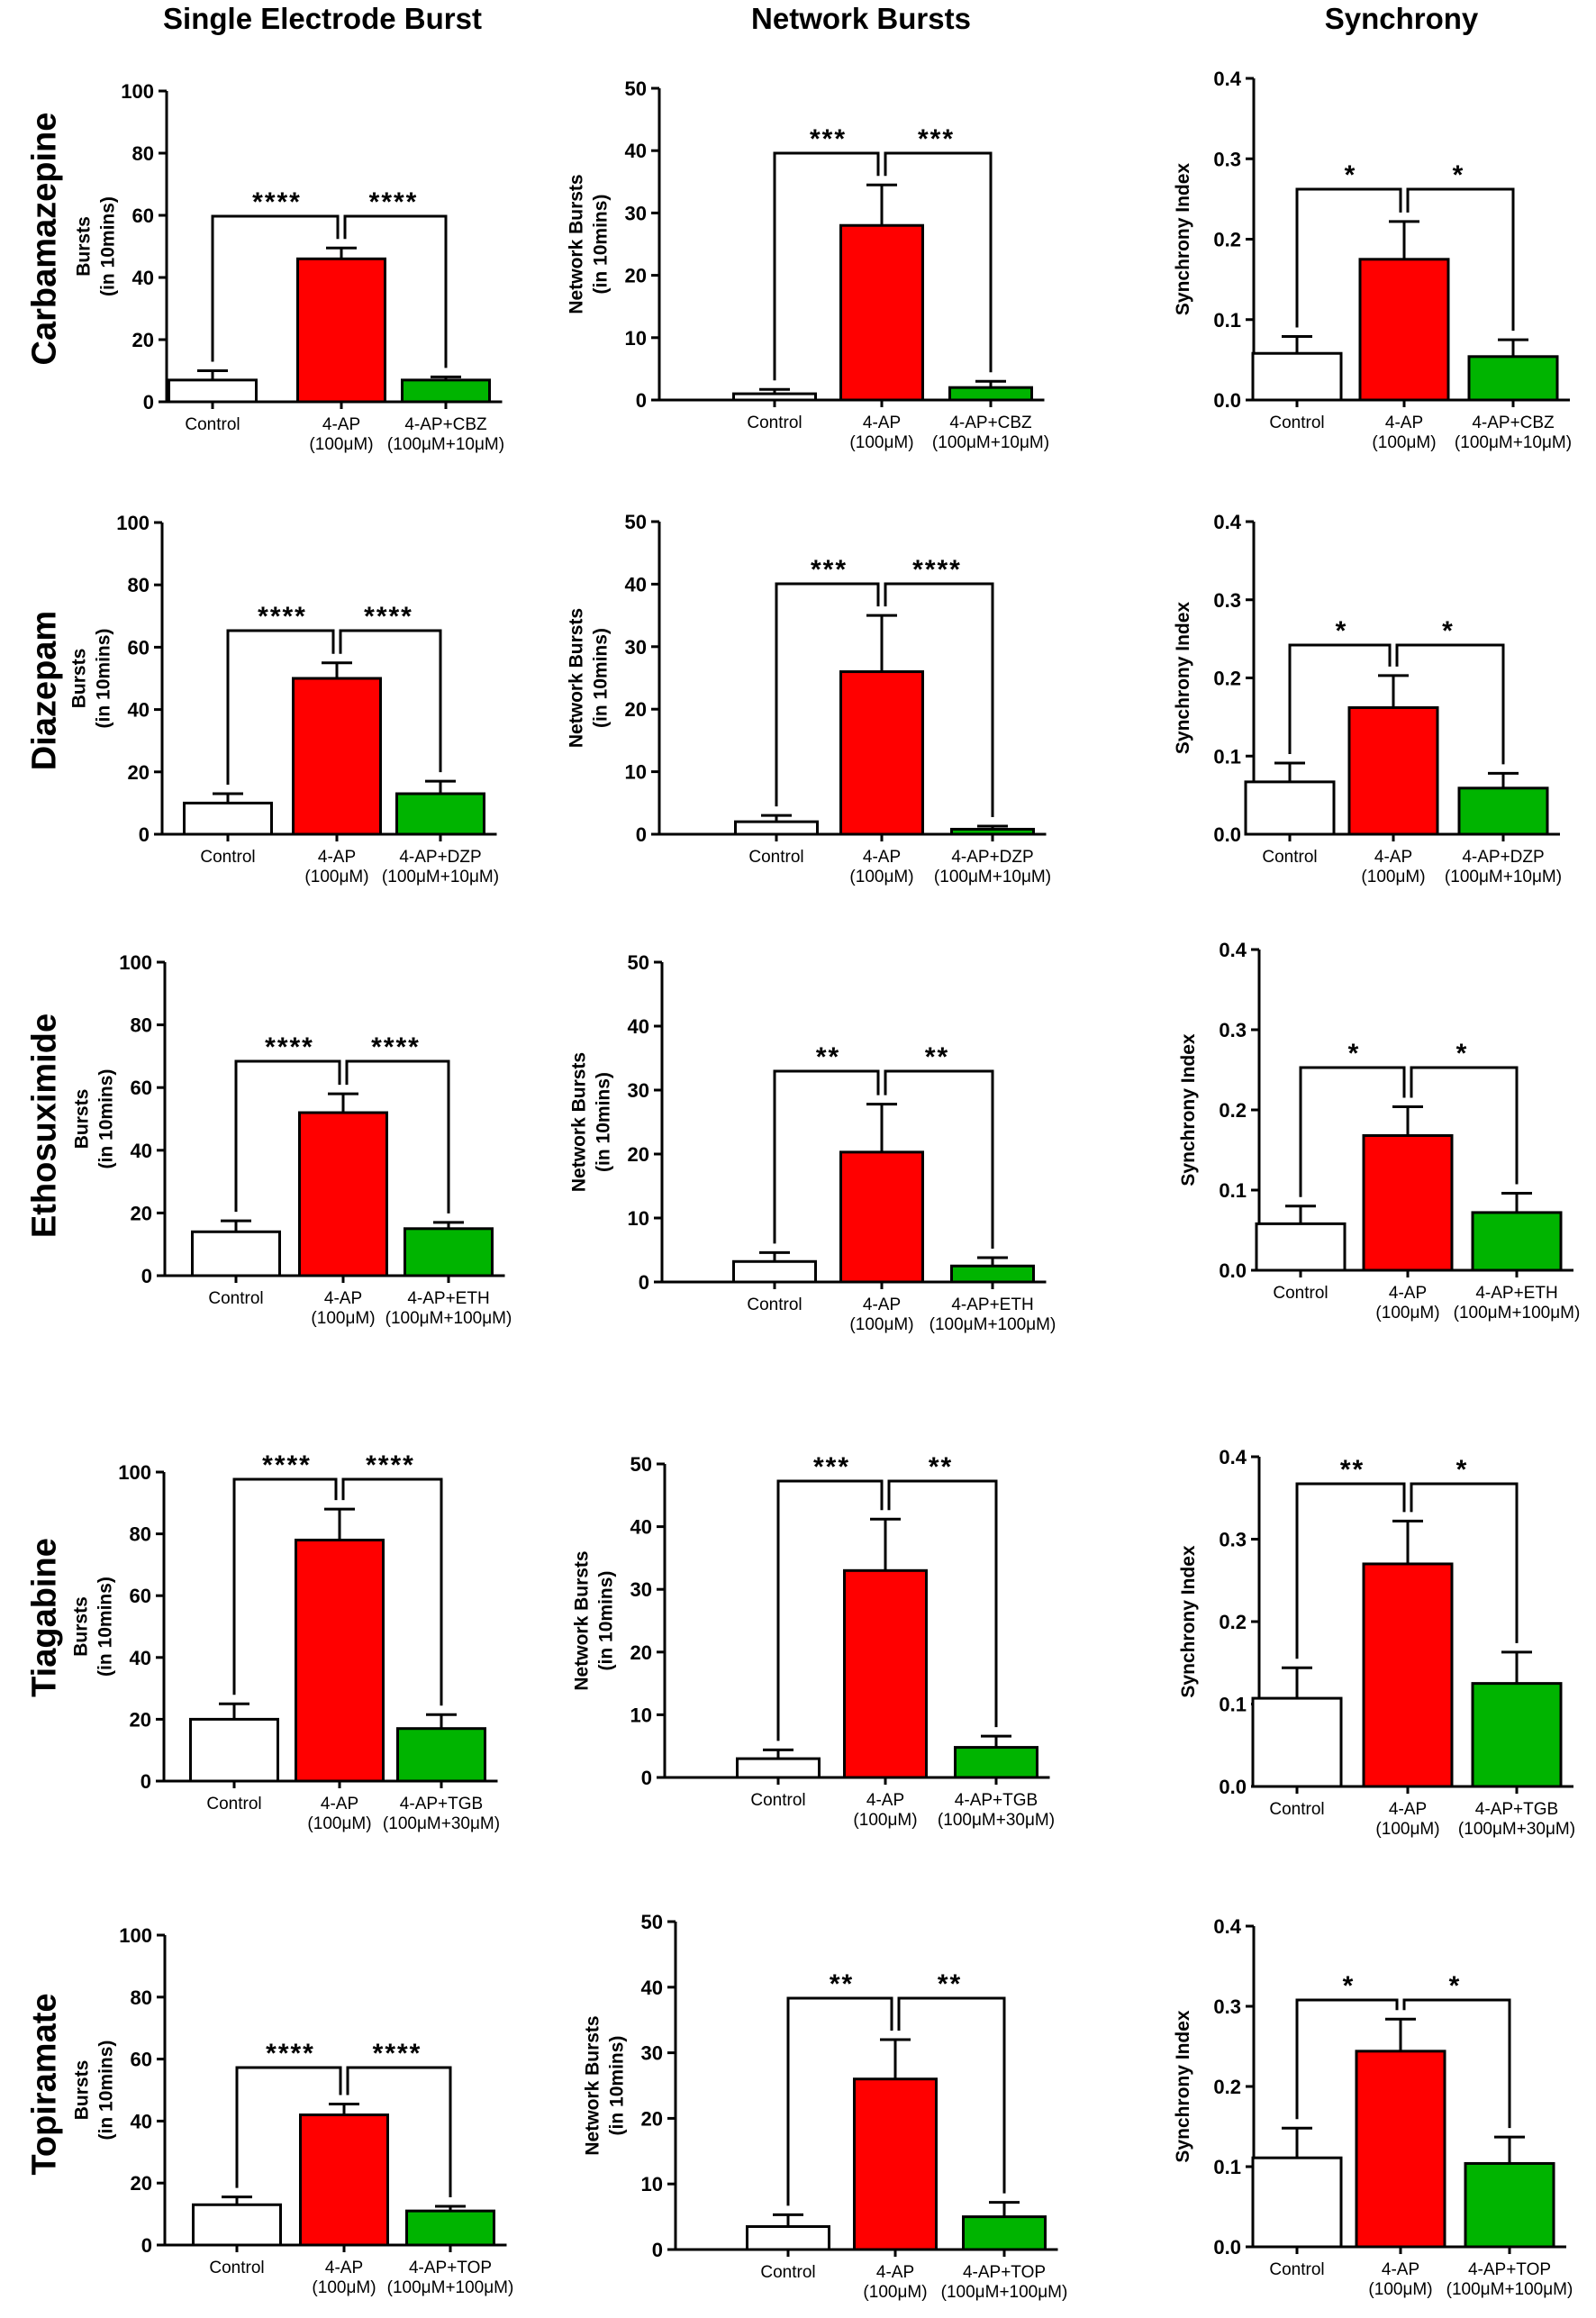 This screenshot has height=2318, width=1596. Describe the element at coordinates (441, 1823) in the screenshot. I see `panel-9-category-label-2: (100μM+30μM)` at that location.